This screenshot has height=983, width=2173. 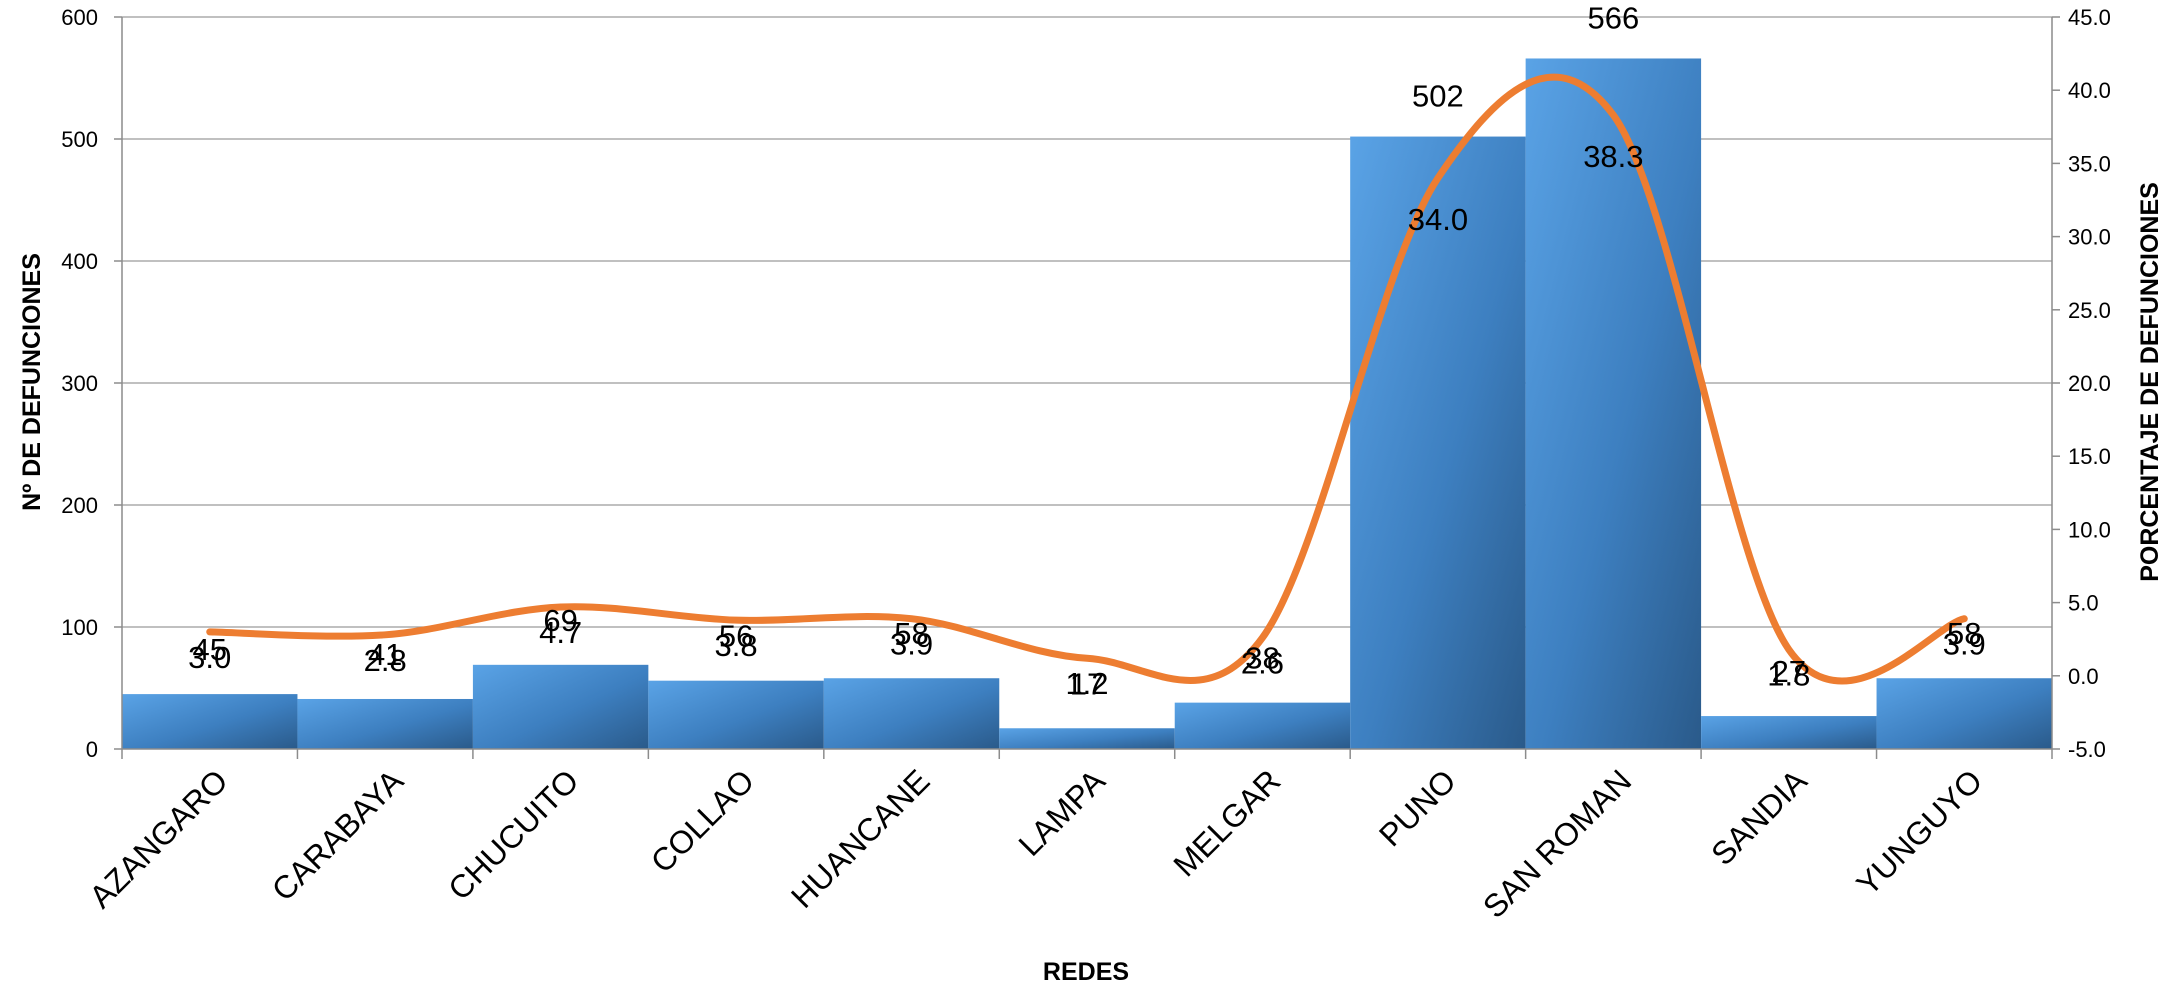 What do you see at coordinates (338, 835) in the screenshot?
I see `x-tick-label: CARABAYA` at bounding box center [338, 835].